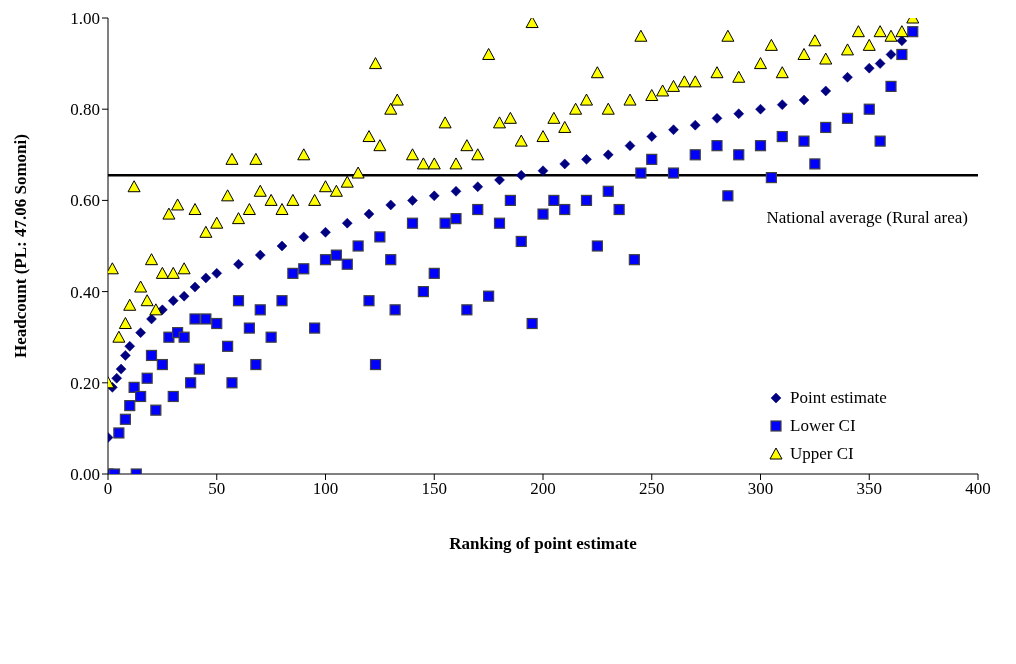 This screenshot has height=664, width=1016. I want to click on y-tick-label: 0.40, so click(85, 292).